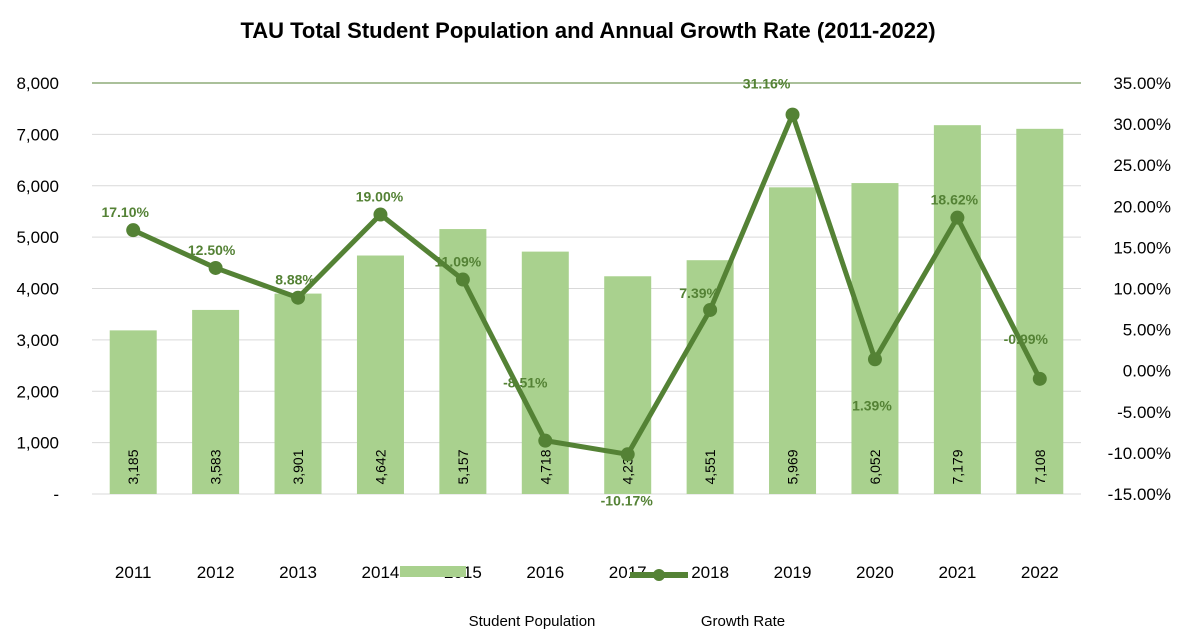 This screenshot has width=1187, height=630. Describe the element at coordinates (1142, 165) in the screenshot. I see `right-tick-label: 25.00%` at that location.